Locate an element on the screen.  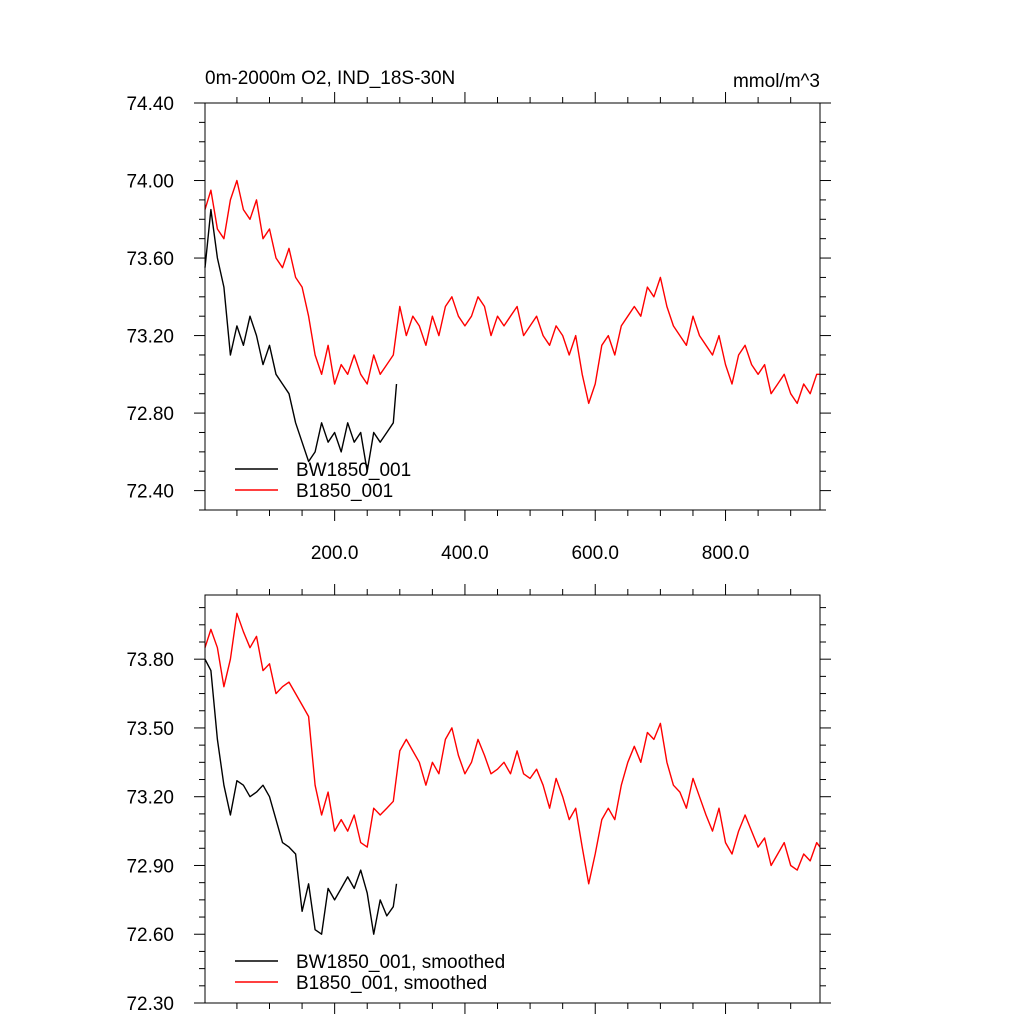
y-tick-label: 72.40 is located at coordinates (150, 492).